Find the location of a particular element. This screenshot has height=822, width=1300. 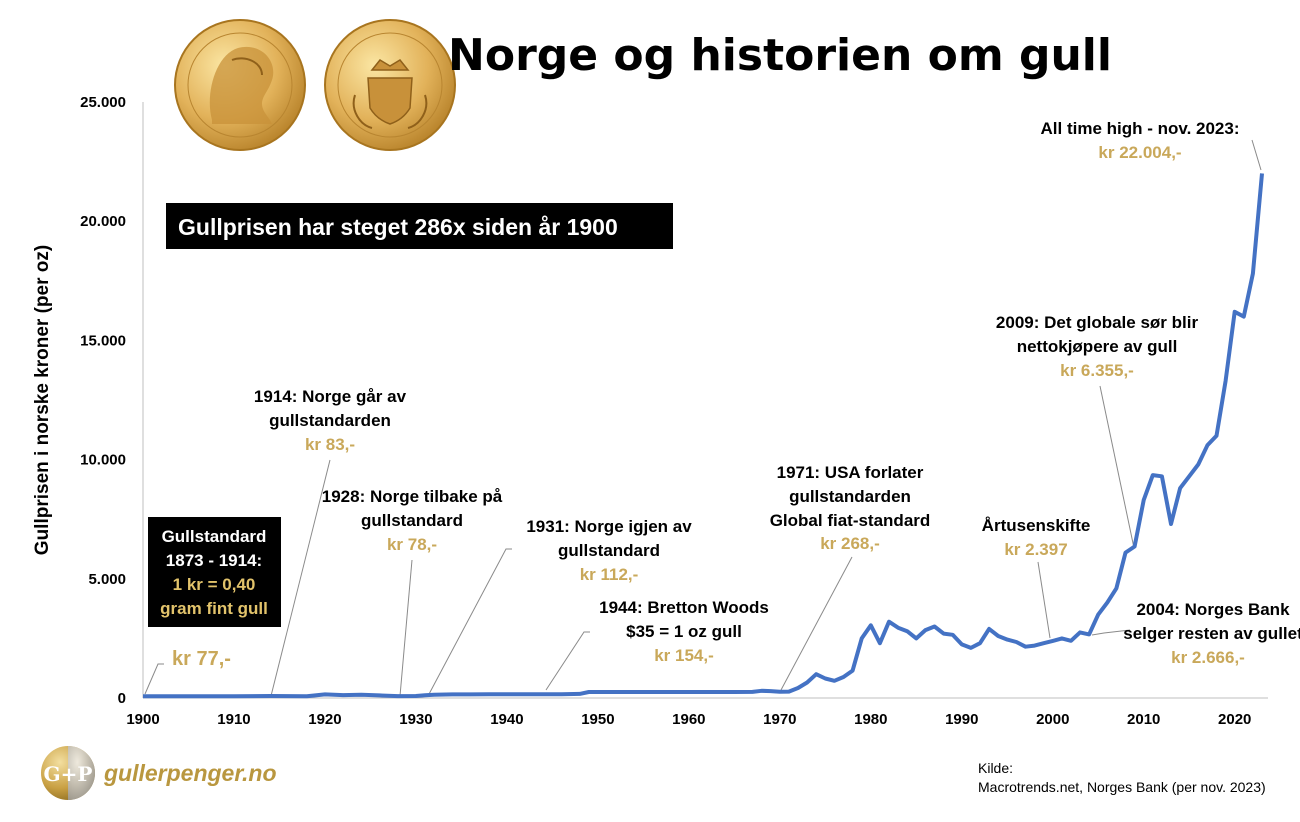

leader-1914 is located at coordinates (300, 578).